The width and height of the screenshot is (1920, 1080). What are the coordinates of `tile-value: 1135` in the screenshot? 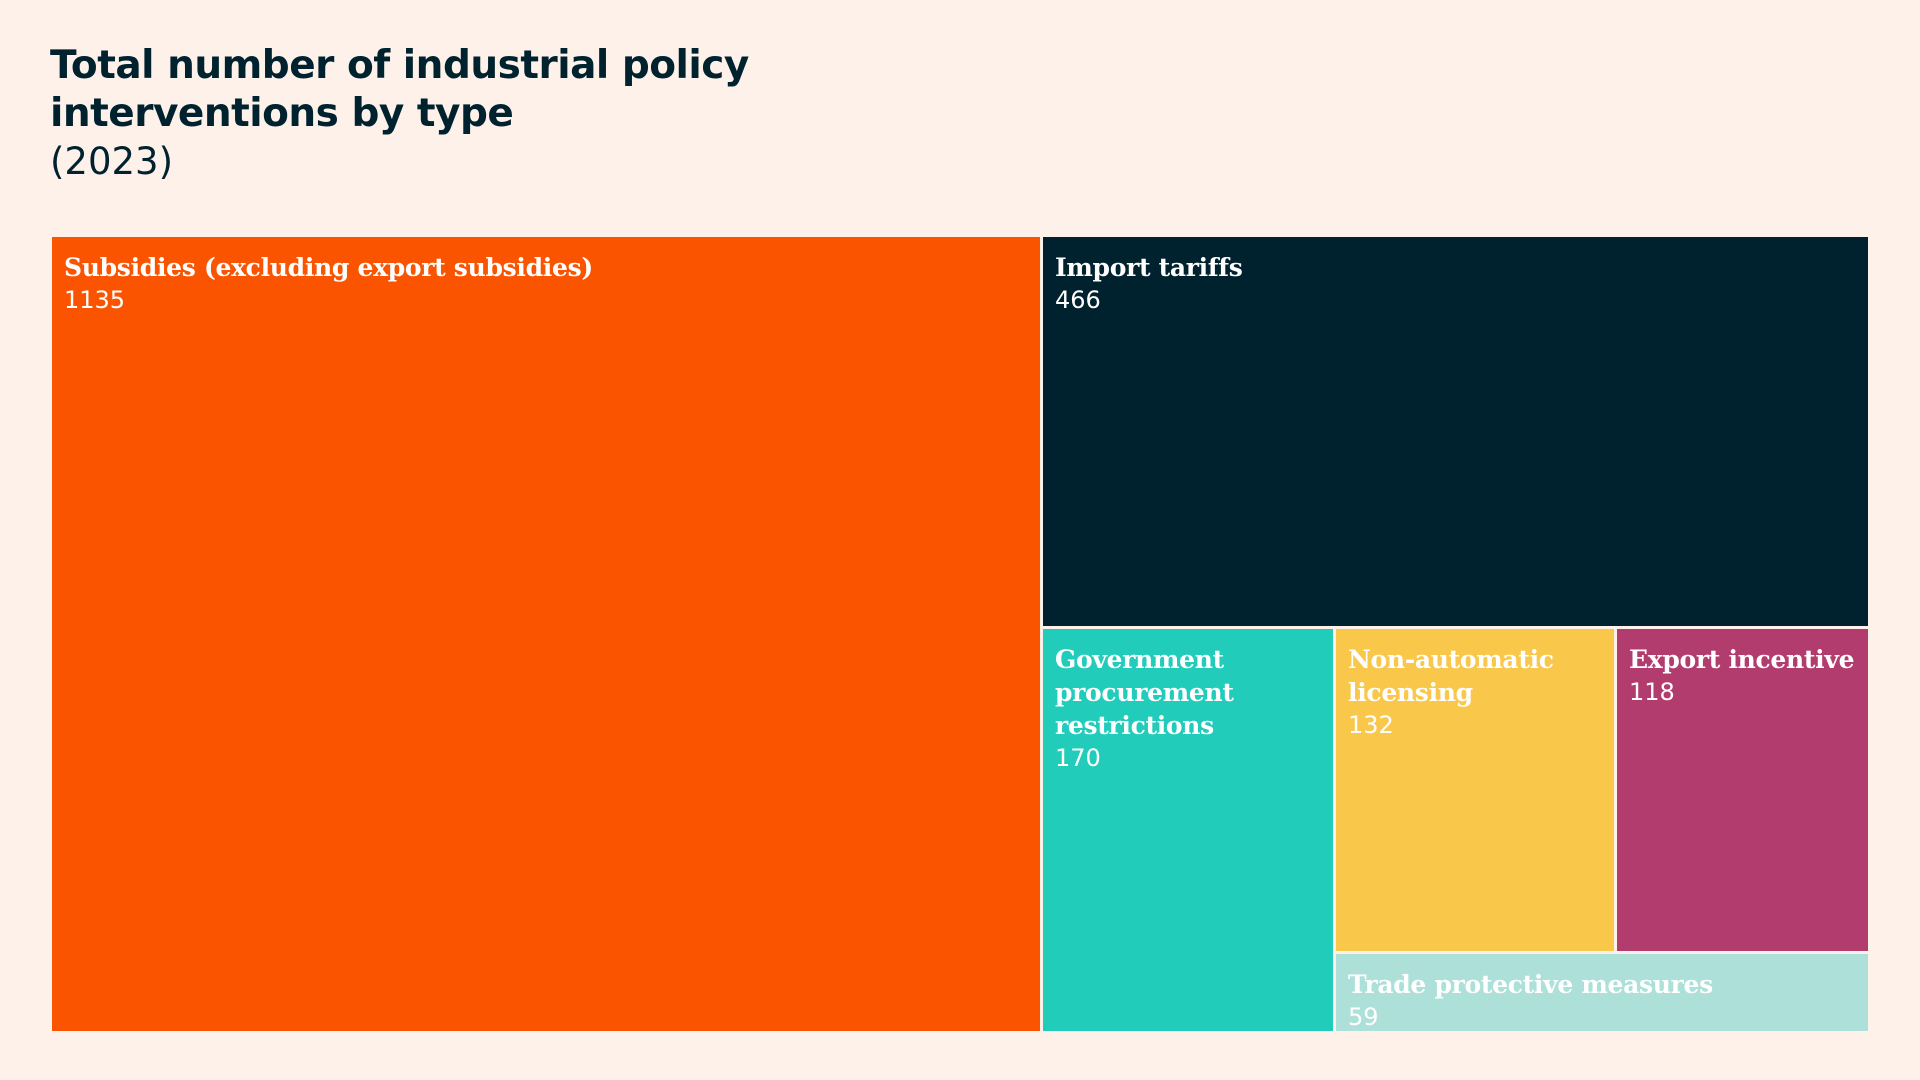 It's located at (95, 300).